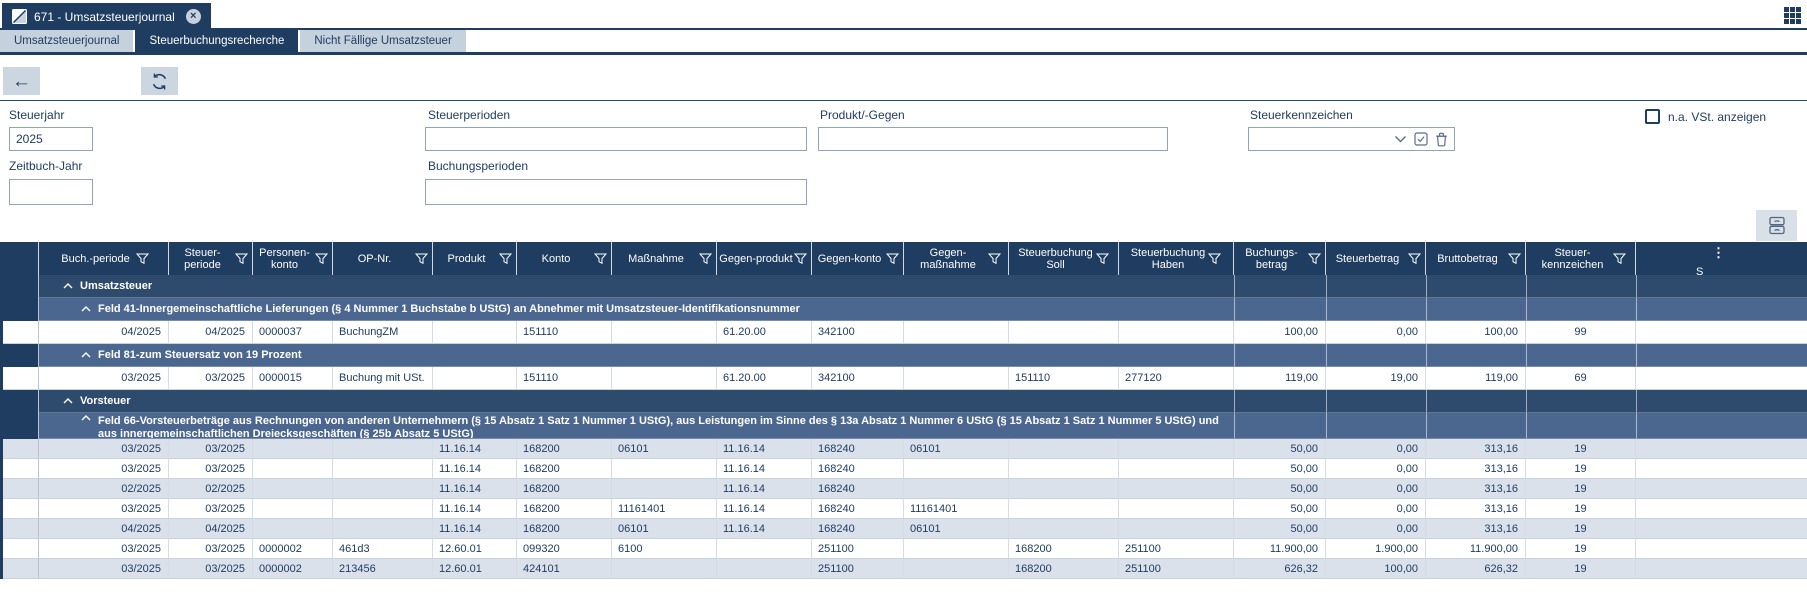 Image resolution: width=1807 pixels, height=604 pixels. I want to click on column-header-steuerbetrag: Steuerbetrag, so click(1376, 258).